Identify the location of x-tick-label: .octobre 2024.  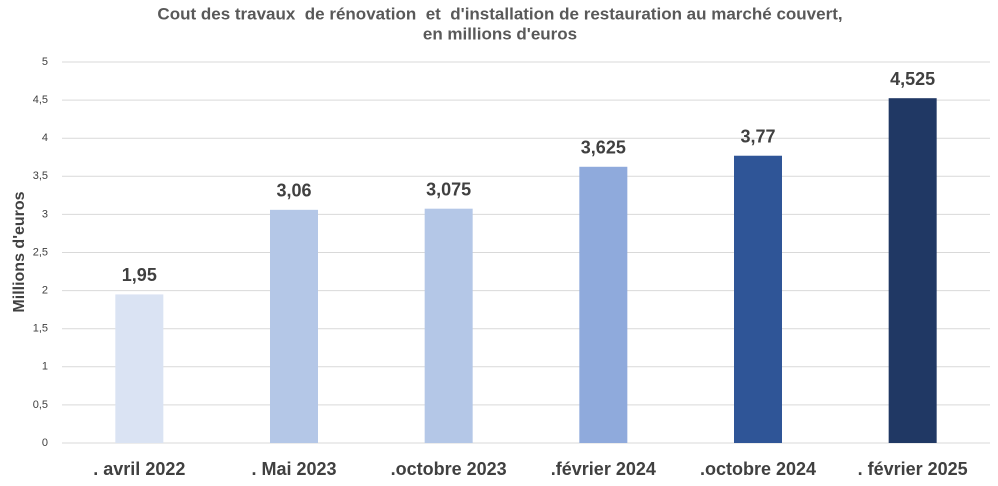
(758, 469).